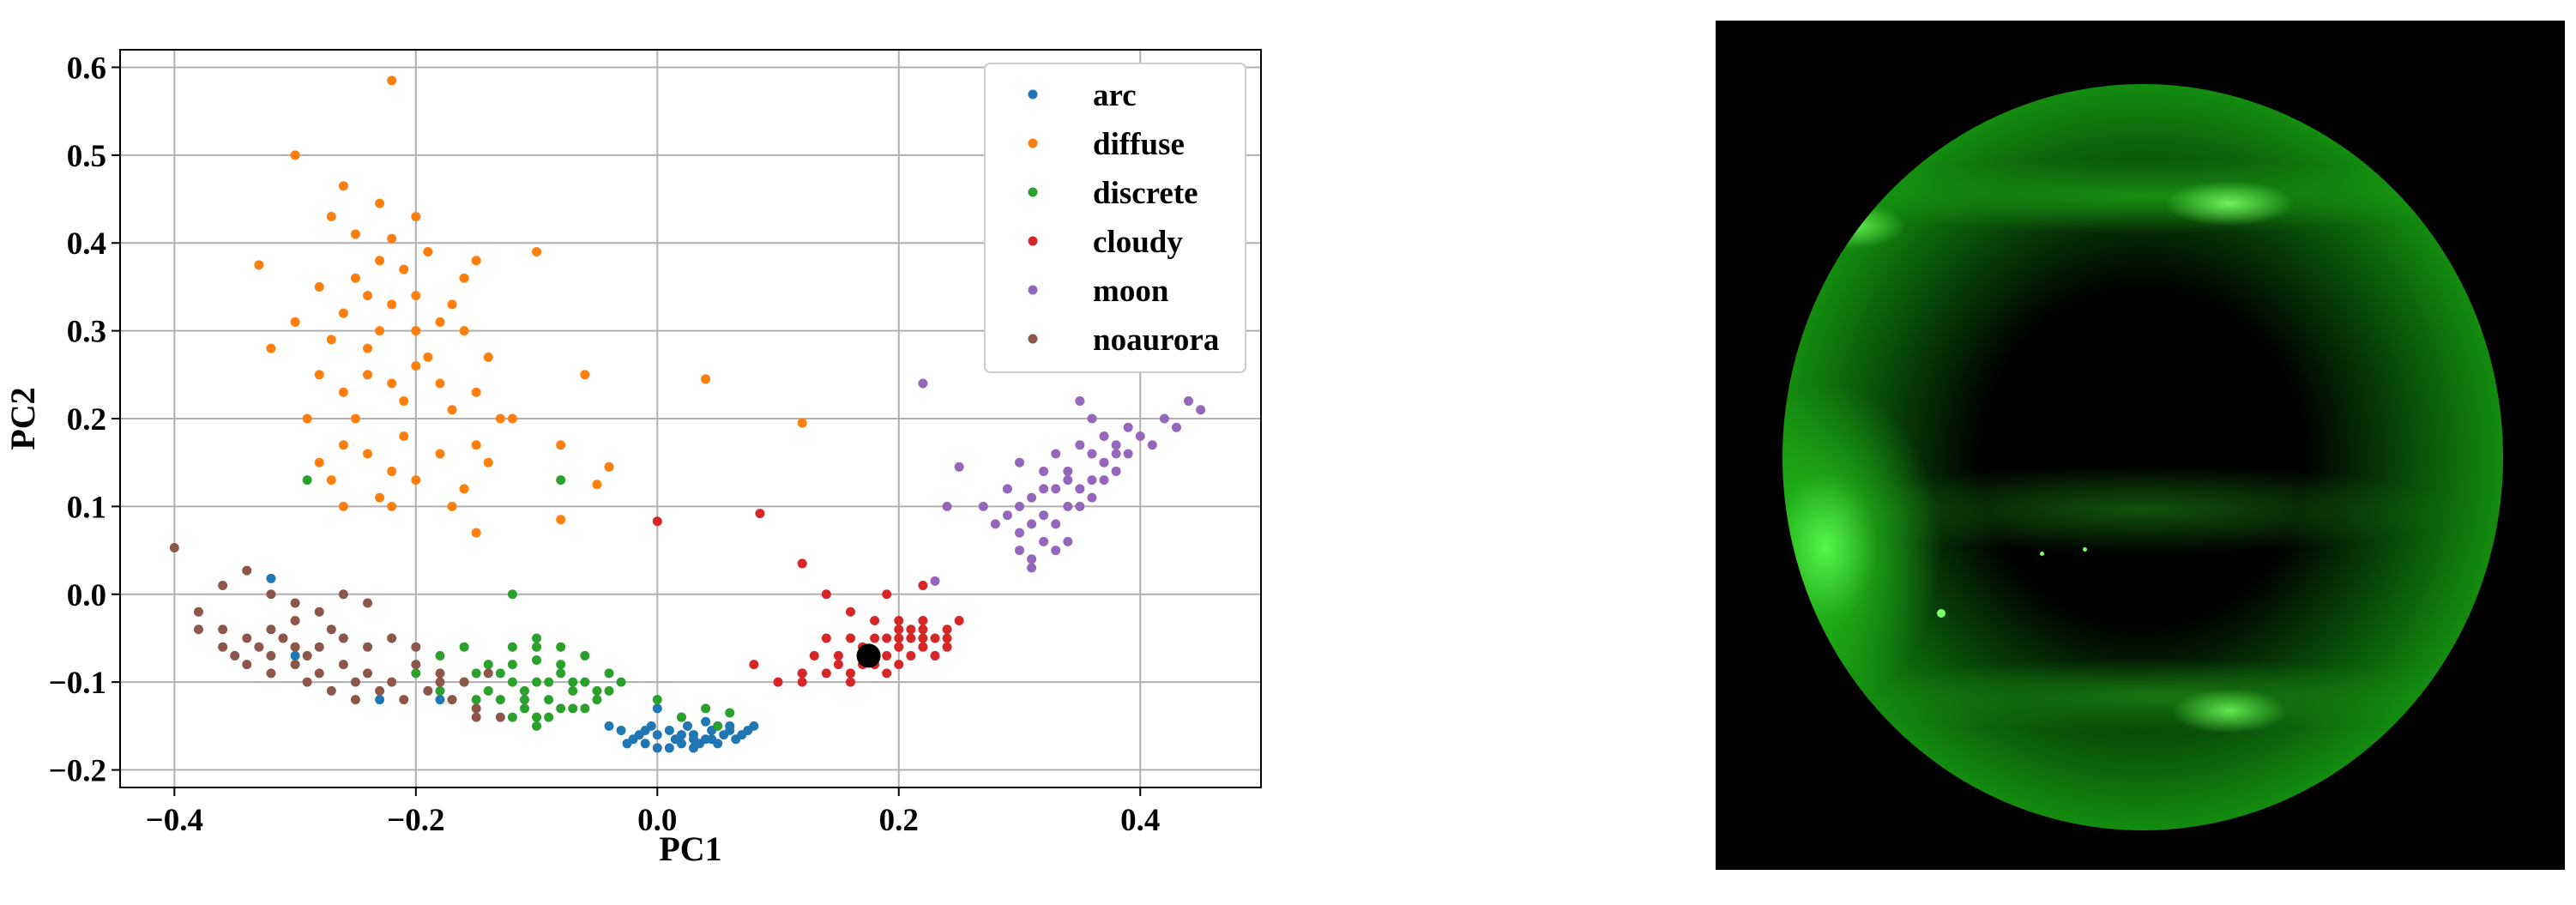 The width and height of the screenshot is (2576, 905). Describe the element at coordinates (1115, 95) in the screenshot. I see `legend-label-arc: arc` at that location.